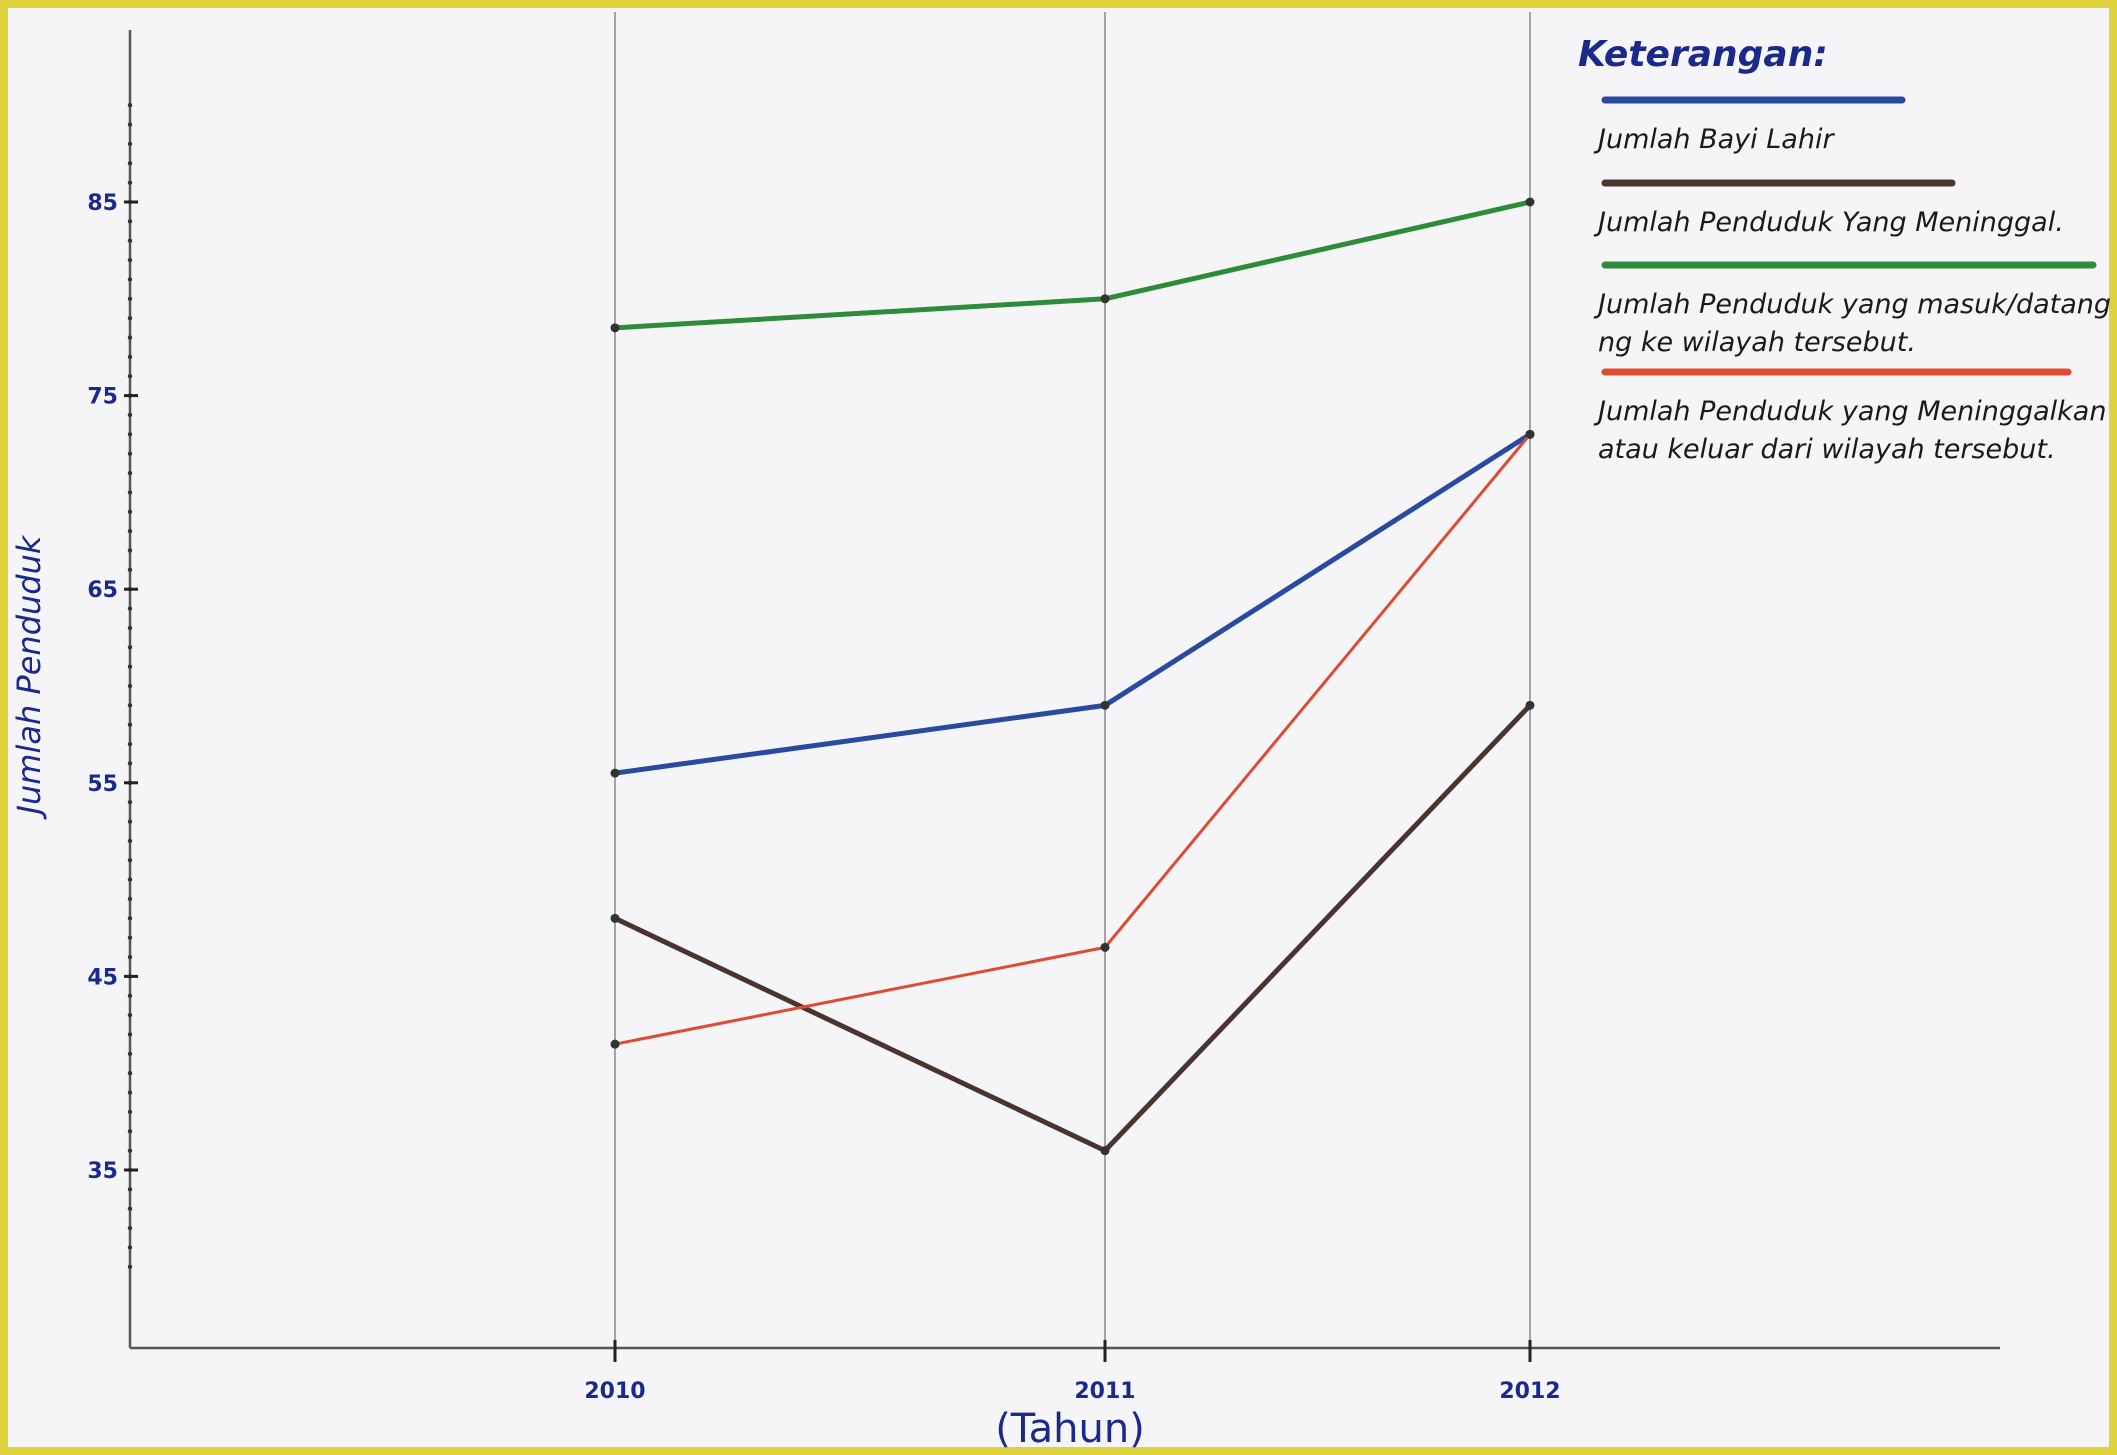  I want to click on data-point-2-2012, so click(1530, 202).